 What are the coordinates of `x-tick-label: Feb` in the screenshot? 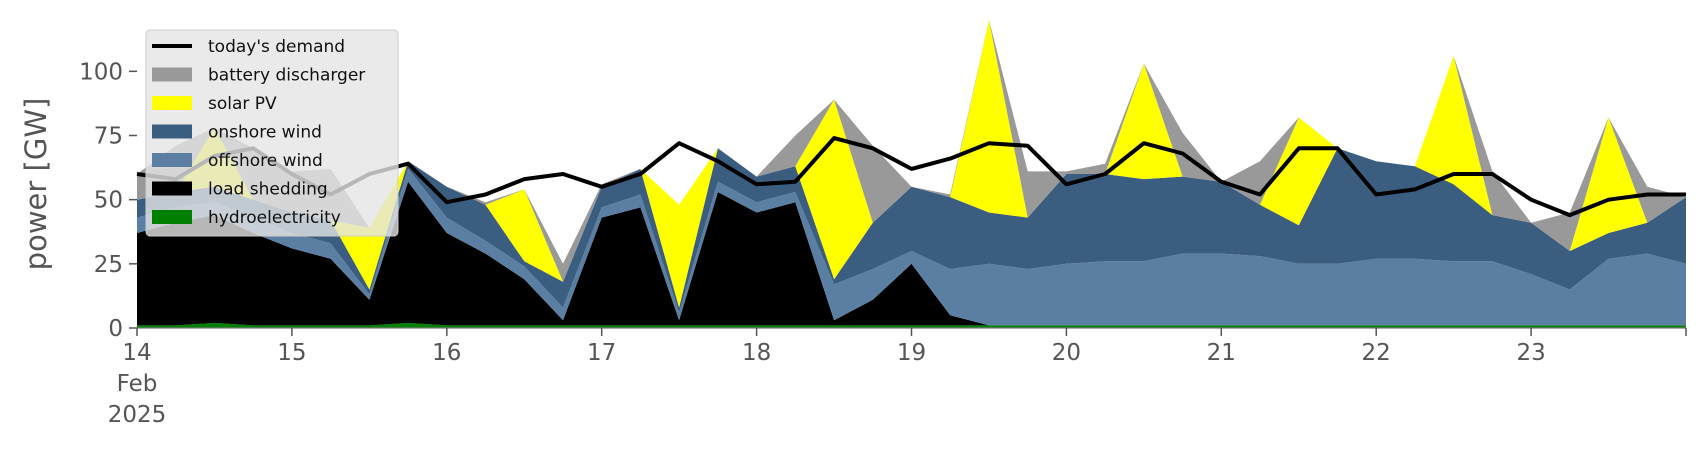 It's located at (137, 384).